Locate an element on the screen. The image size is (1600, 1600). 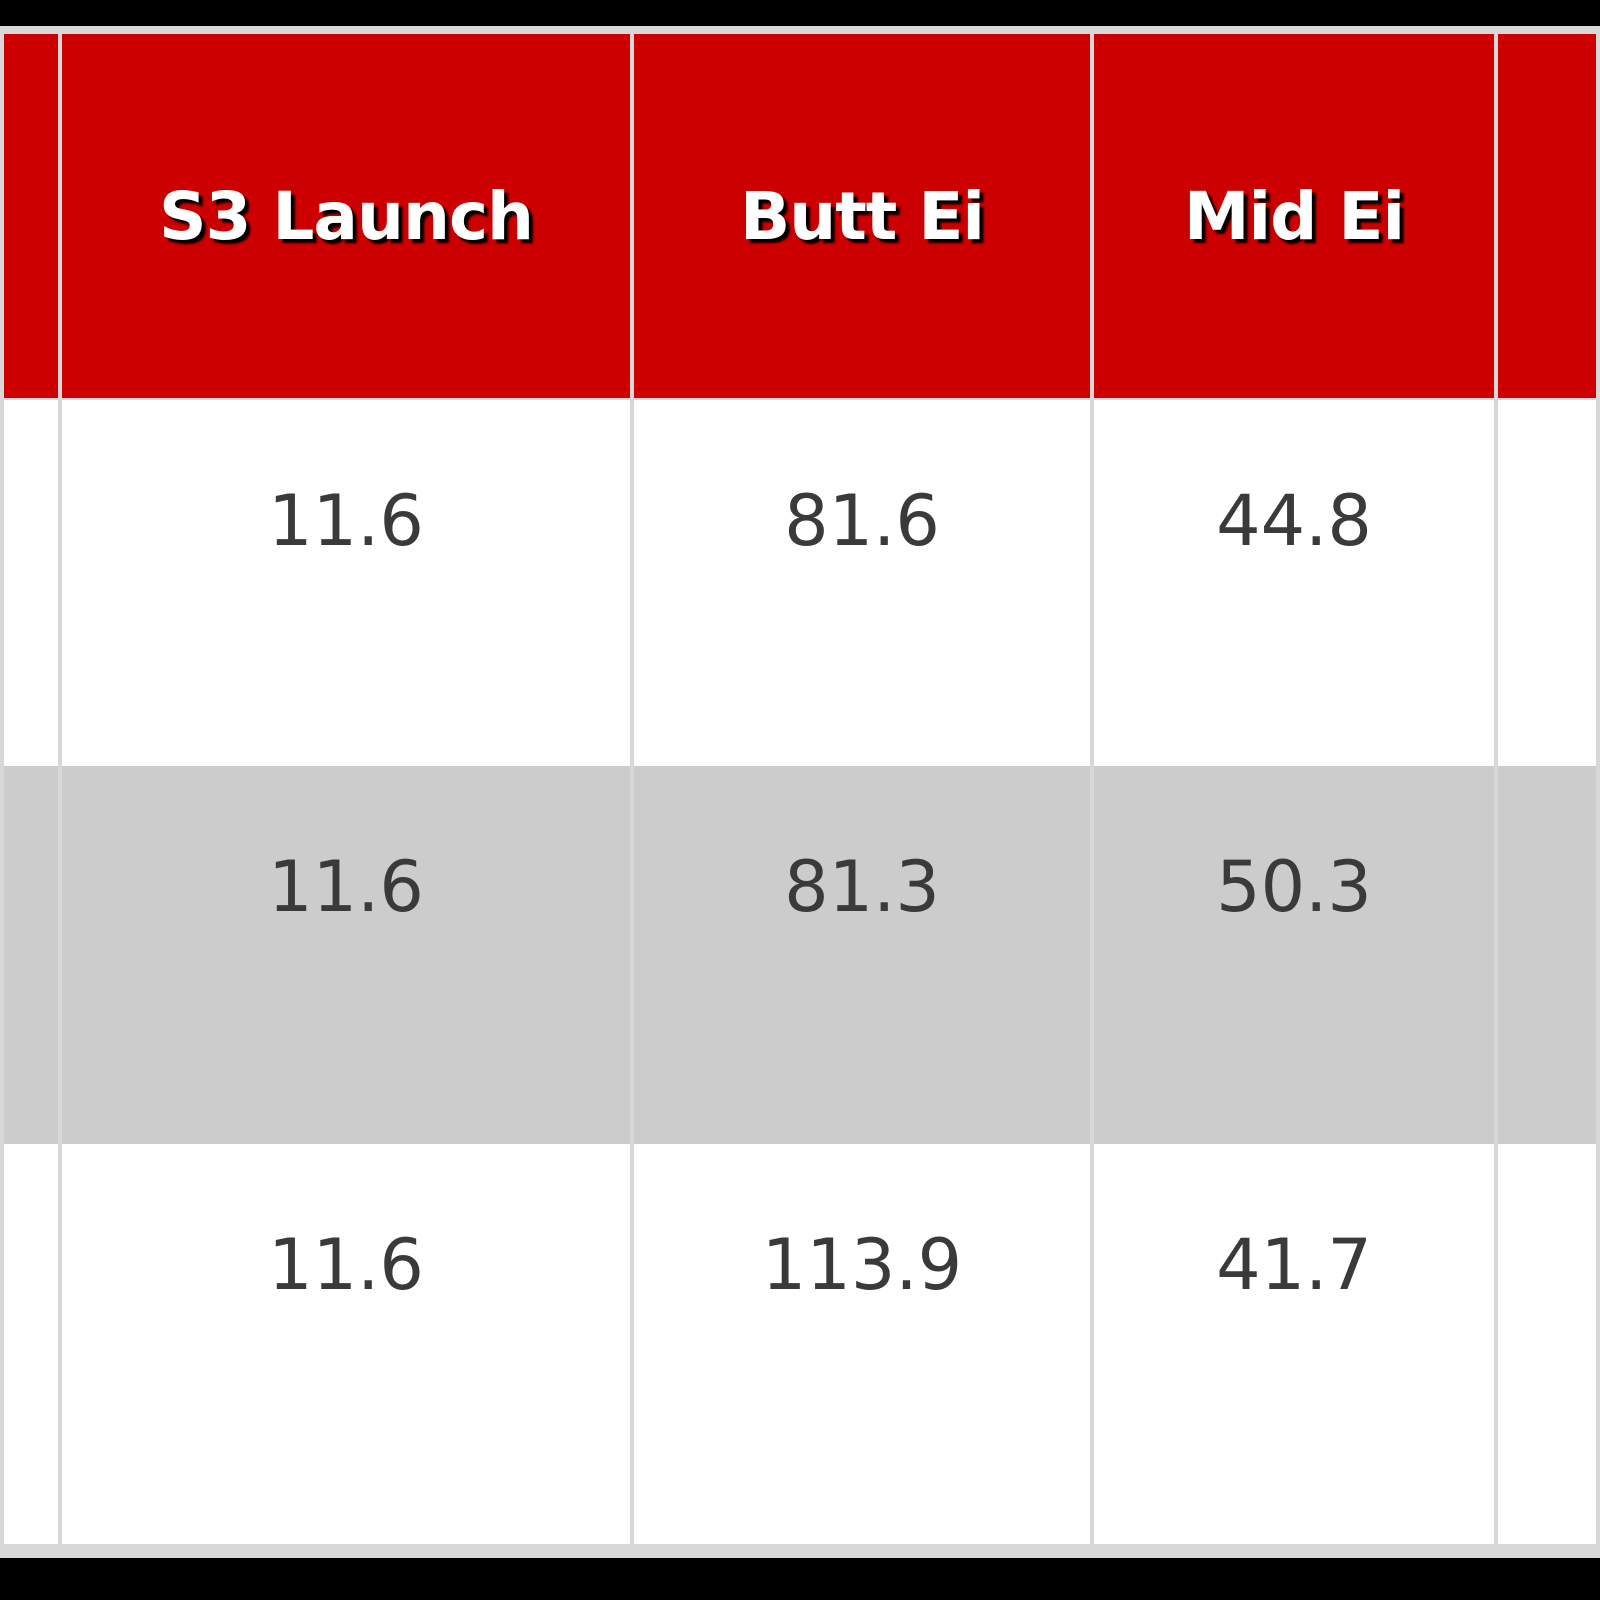
table-cell: 50.3 is located at coordinates (1294, 955).